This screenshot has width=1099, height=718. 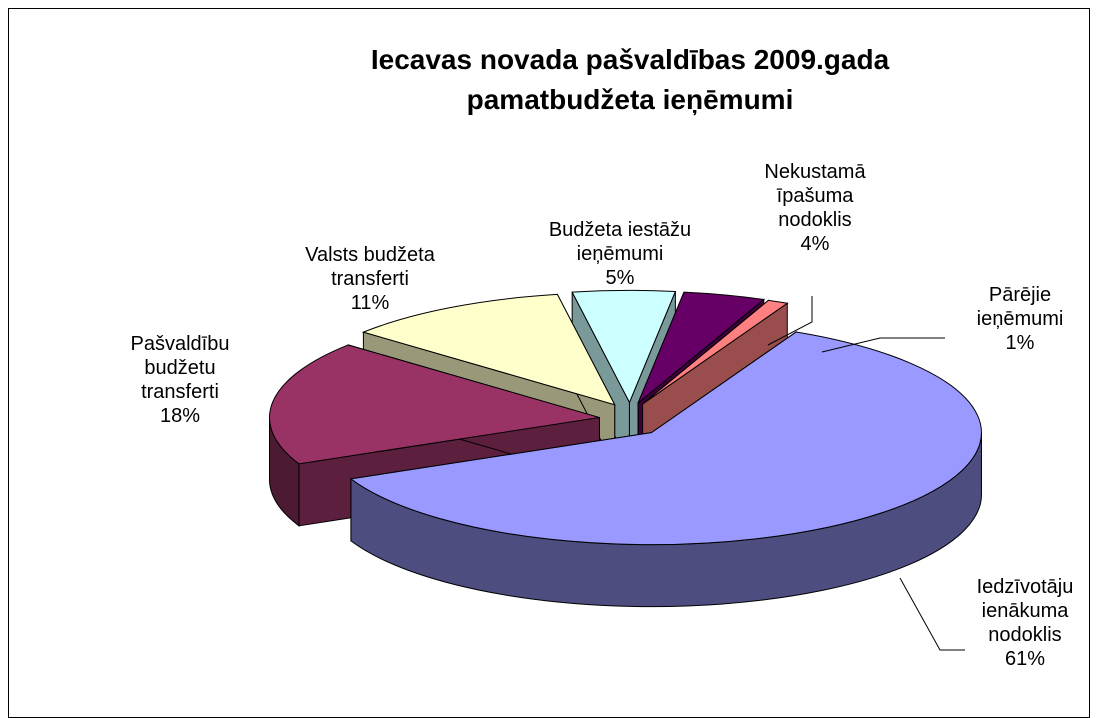 I want to click on slice-label: Budžeta iestāžu ieņēmumi 5%, so click(x=620, y=254).